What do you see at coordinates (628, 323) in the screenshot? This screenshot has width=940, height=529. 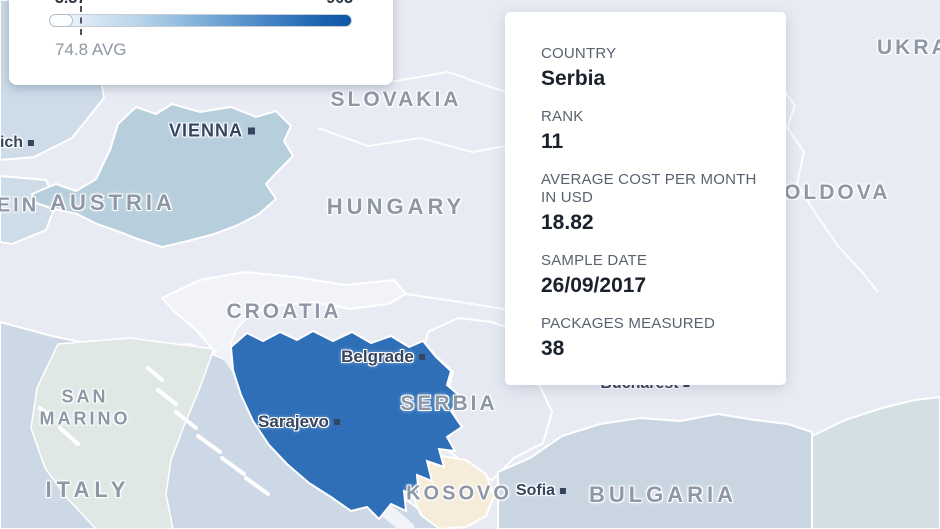 I see `tooltip-field-label: PACKAGES MEASURED` at bounding box center [628, 323].